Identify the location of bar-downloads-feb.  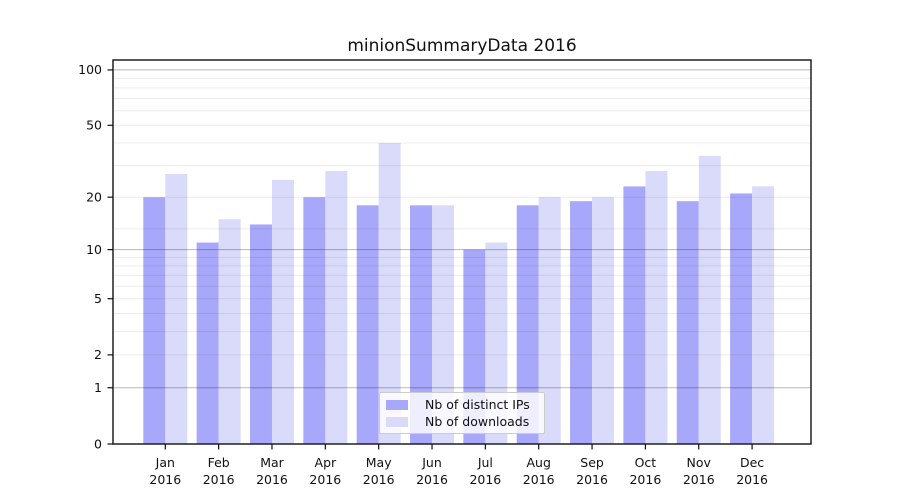
(229, 331).